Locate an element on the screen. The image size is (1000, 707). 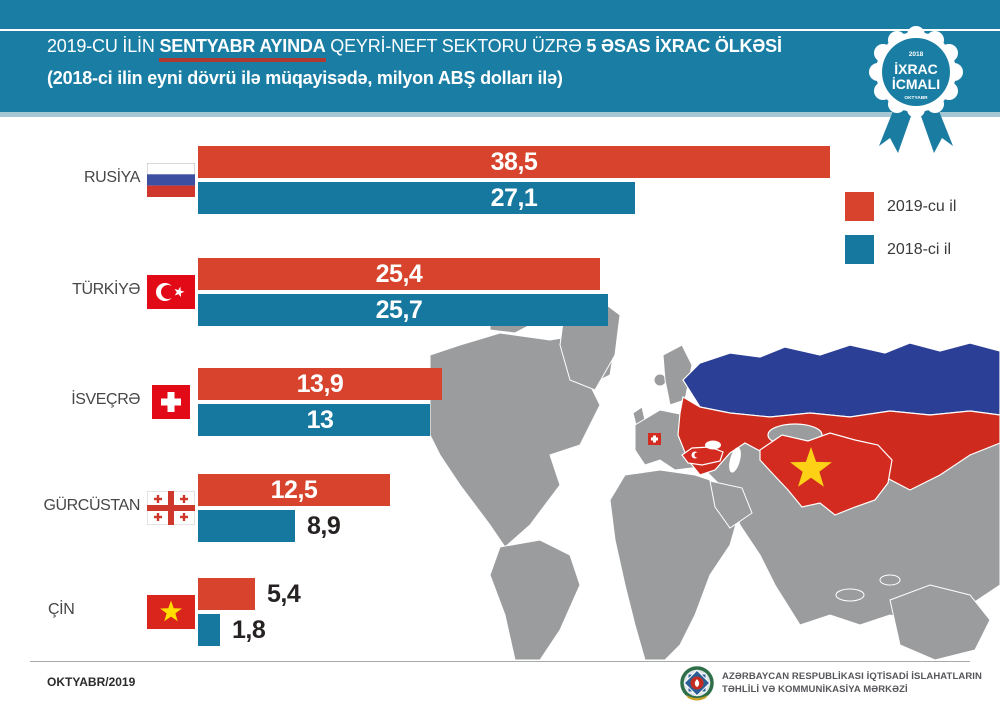
bar-value: 13 is located at coordinates (320, 420).